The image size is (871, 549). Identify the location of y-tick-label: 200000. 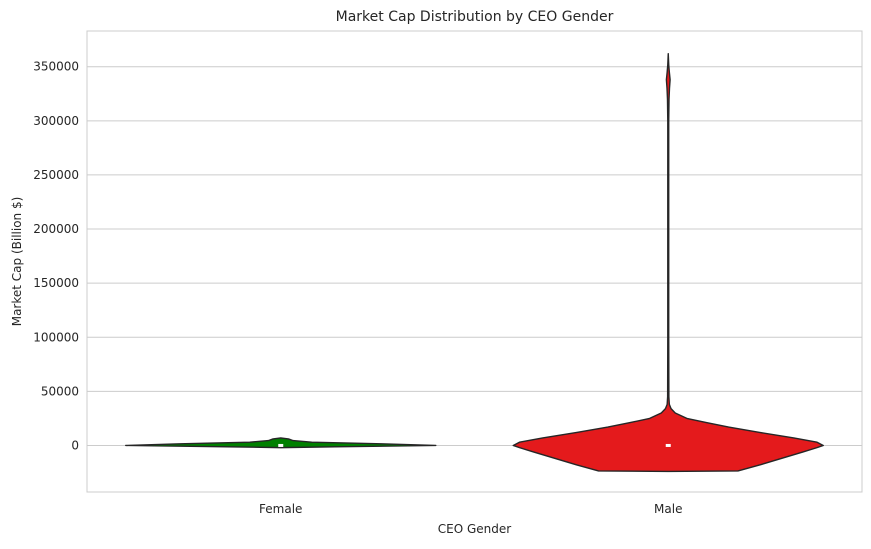
(56, 229).